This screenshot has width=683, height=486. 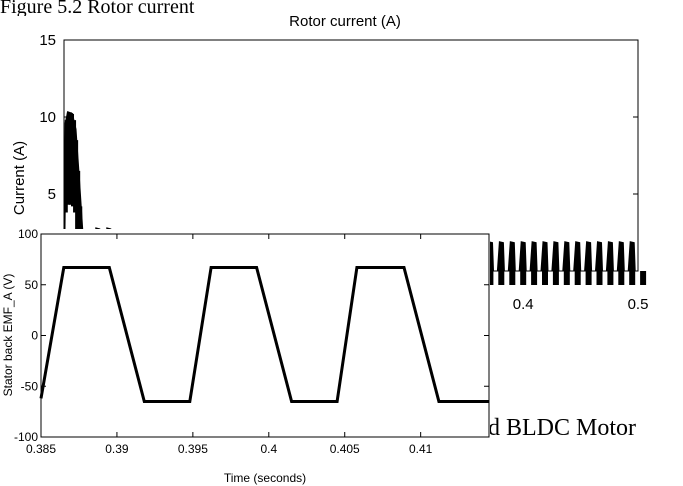 What do you see at coordinates (34, 336) in the screenshot?
I see `back-emf-y-tick-label: 0` at bounding box center [34, 336].